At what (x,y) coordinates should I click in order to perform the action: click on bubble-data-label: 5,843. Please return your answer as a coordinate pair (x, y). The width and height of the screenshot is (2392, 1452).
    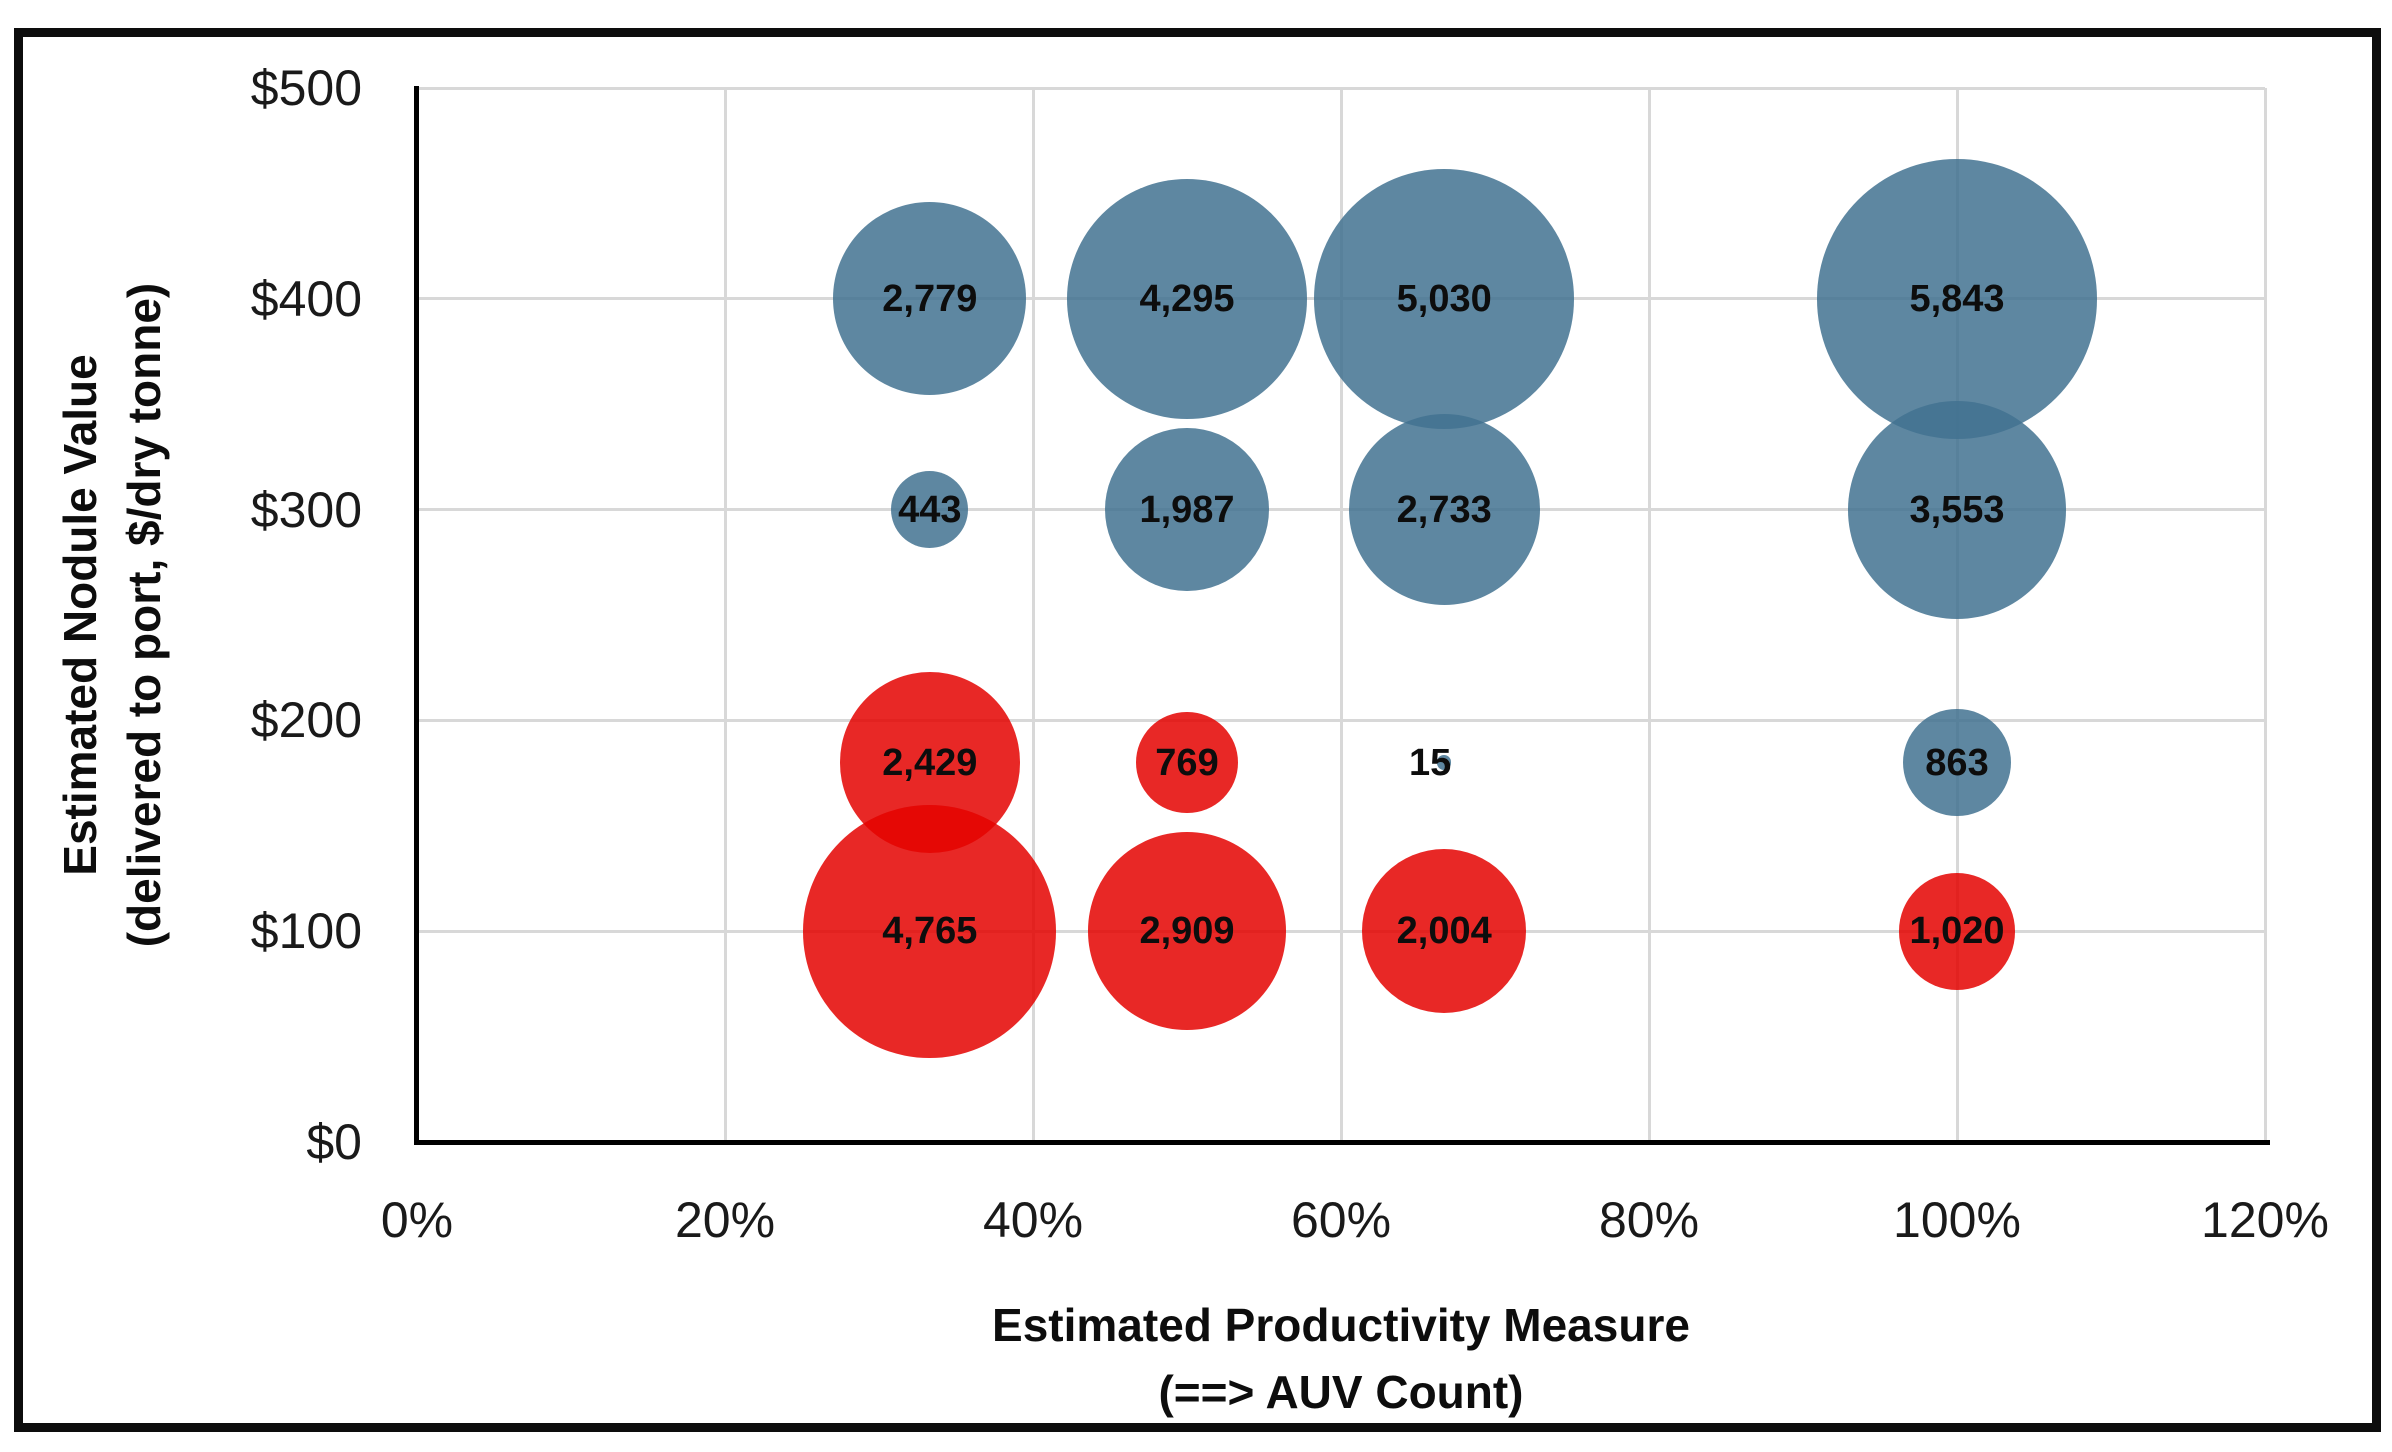
    Looking at the image, I should click on (1957, 298).